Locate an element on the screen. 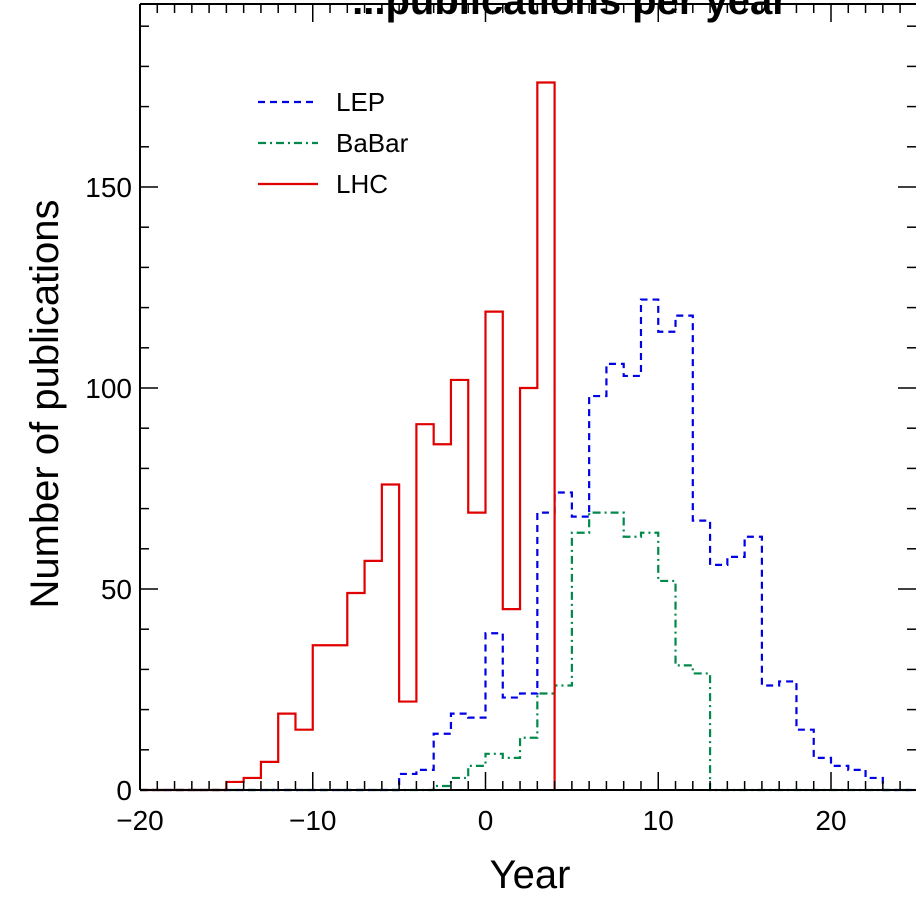 The width and height of the screenshot is (916, 898). x-tick-label: −20 is located at coordinates (140, 820).